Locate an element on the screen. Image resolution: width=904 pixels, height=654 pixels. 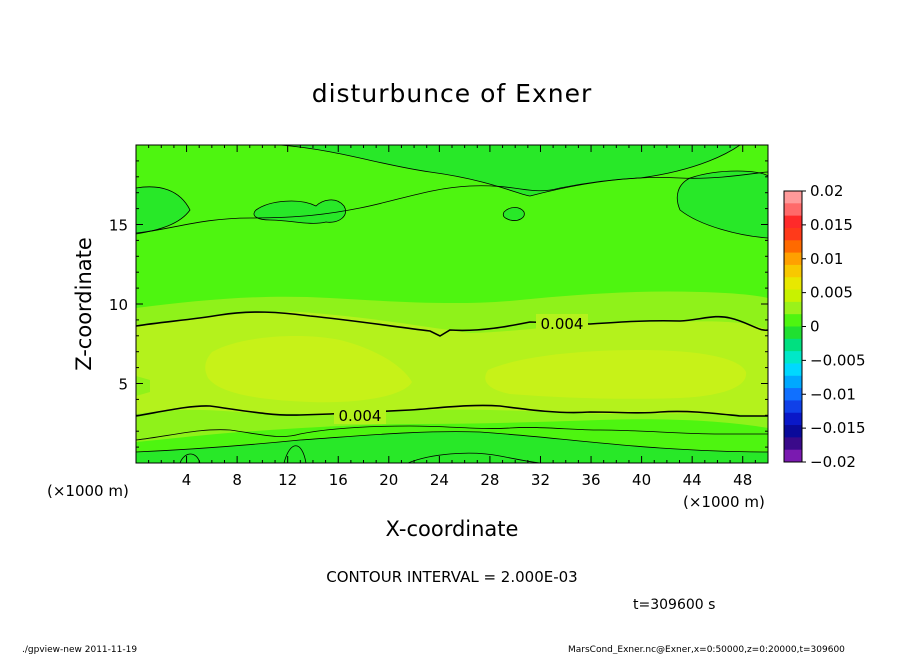
contour-label-bg-upper is located at coordinates (562, 323).